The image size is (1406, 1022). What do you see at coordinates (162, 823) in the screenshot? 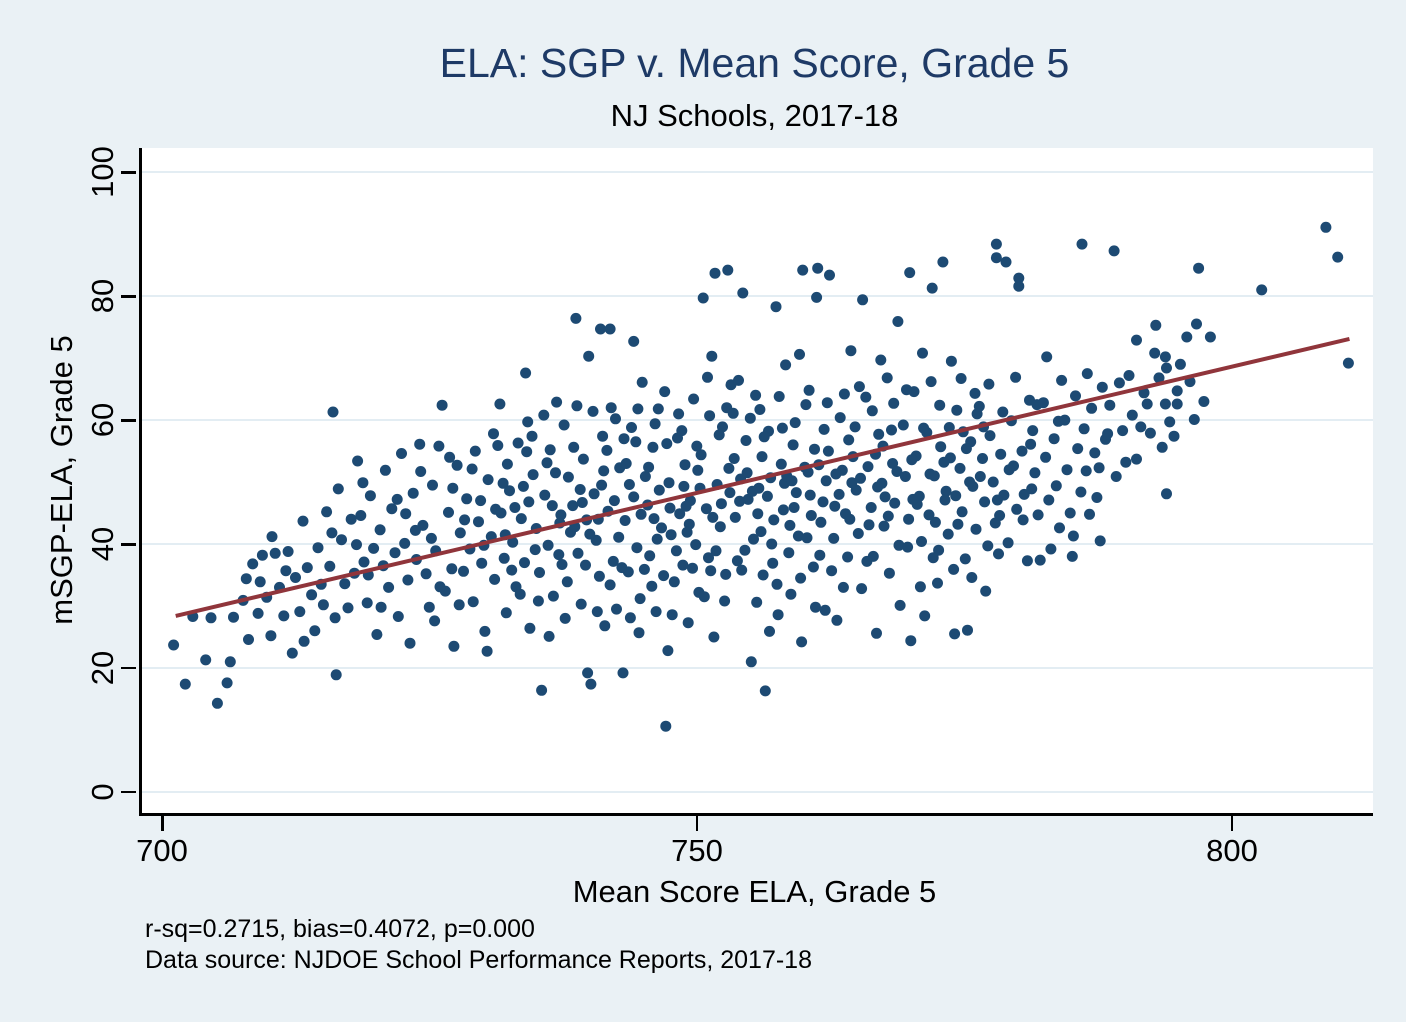
I see `x-tick-mark` at bounding box center [162, 823].